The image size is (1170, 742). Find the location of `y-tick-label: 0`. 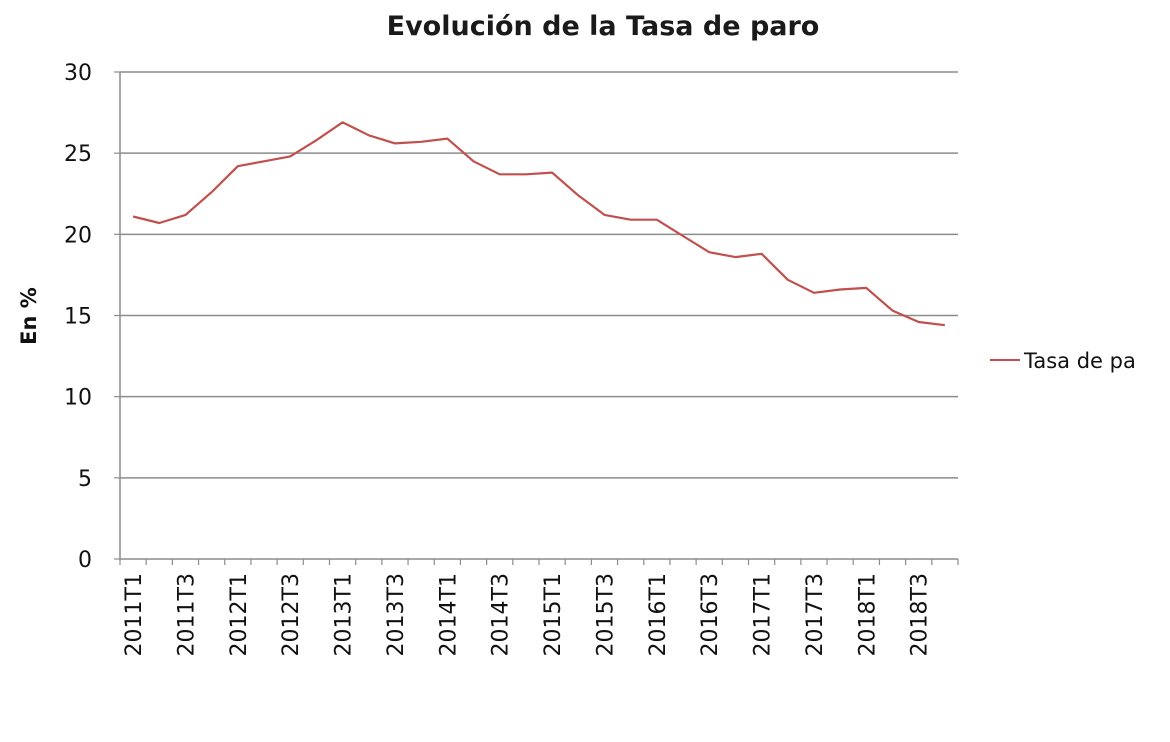

y-tick-label: 0 is located at coordinates (85, 560).